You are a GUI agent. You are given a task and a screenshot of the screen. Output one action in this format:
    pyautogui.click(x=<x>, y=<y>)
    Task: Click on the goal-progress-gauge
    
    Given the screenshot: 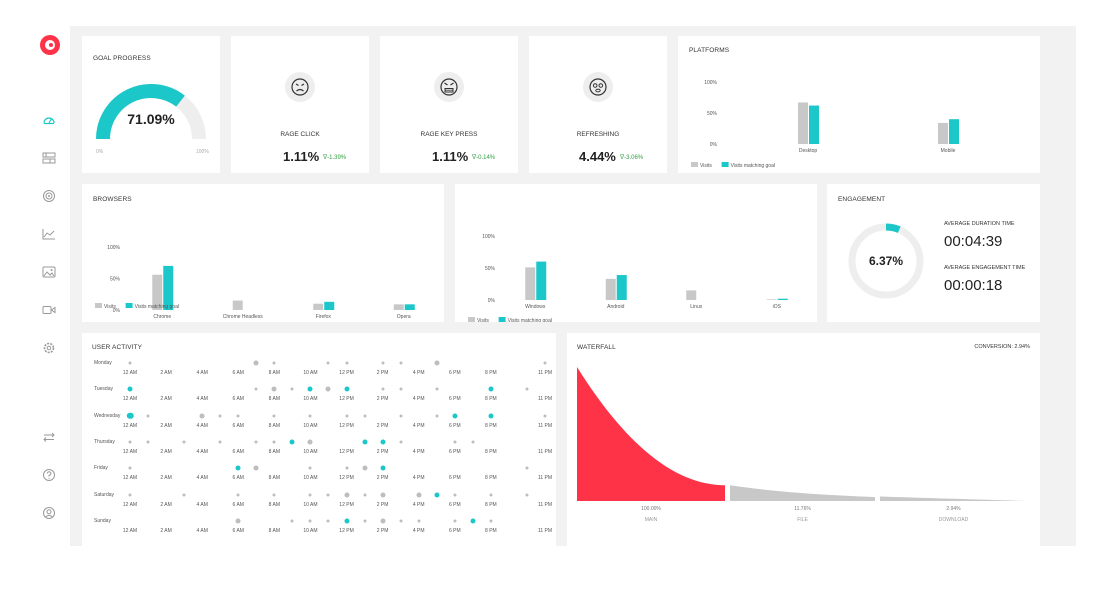 What is the action you would take?
    pyautogui.click(x=151, y=112)
    